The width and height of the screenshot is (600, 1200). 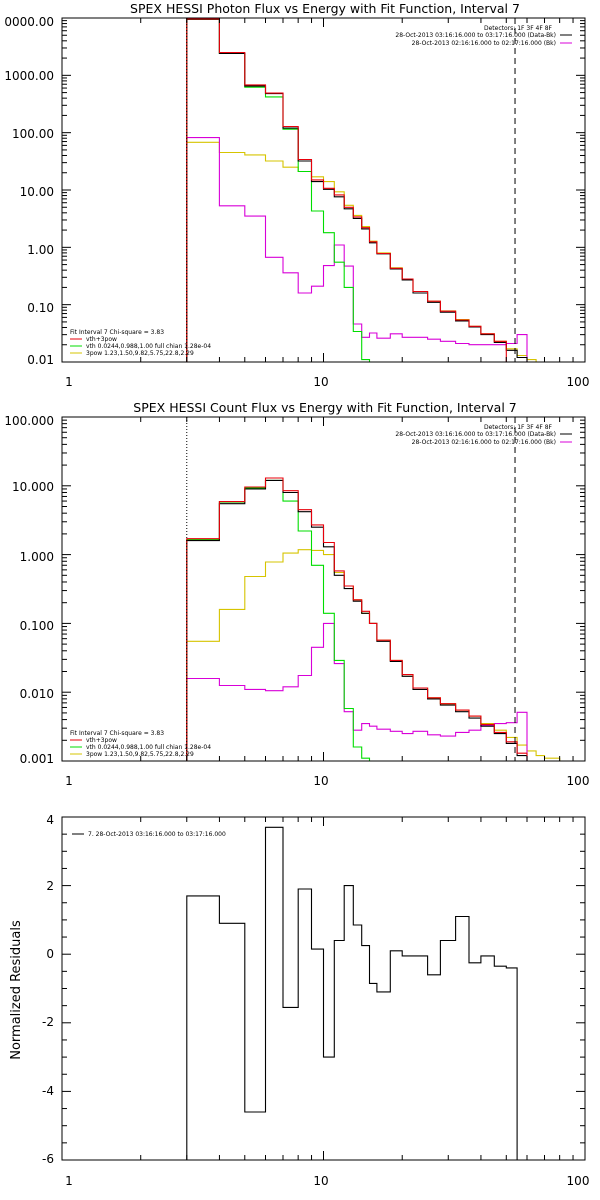 What do you see at coordinates (48, 1091) in the screenshot?
I see `y-tick-label: -4` at bounding box center [48, 1091].